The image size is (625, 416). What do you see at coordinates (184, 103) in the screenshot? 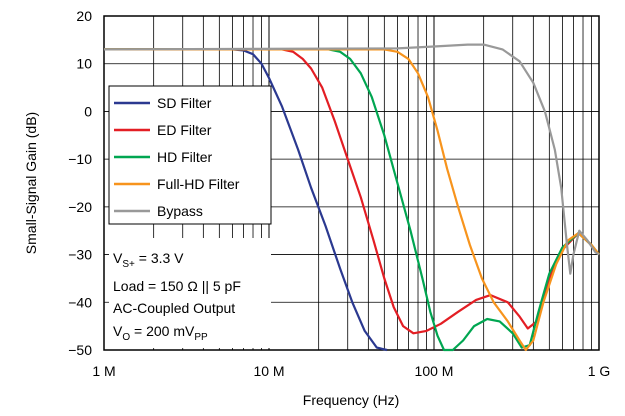
I see `legend-label: SD Filter` at bounding box center [184, 103].